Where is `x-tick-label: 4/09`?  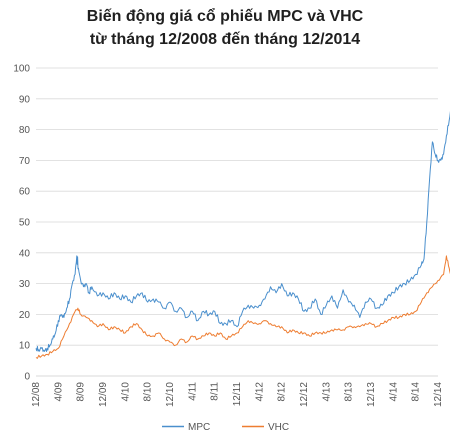 x-tick-label: 4/09 is located at coordinates (58, 392).